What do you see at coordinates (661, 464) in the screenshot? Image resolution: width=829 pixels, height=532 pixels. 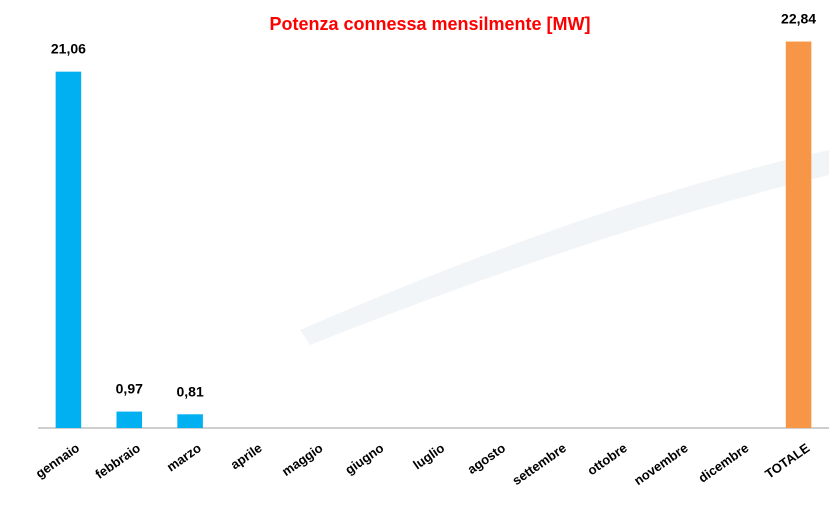 I see `x-tick-label: novembre` at bounding box center [661, 464].